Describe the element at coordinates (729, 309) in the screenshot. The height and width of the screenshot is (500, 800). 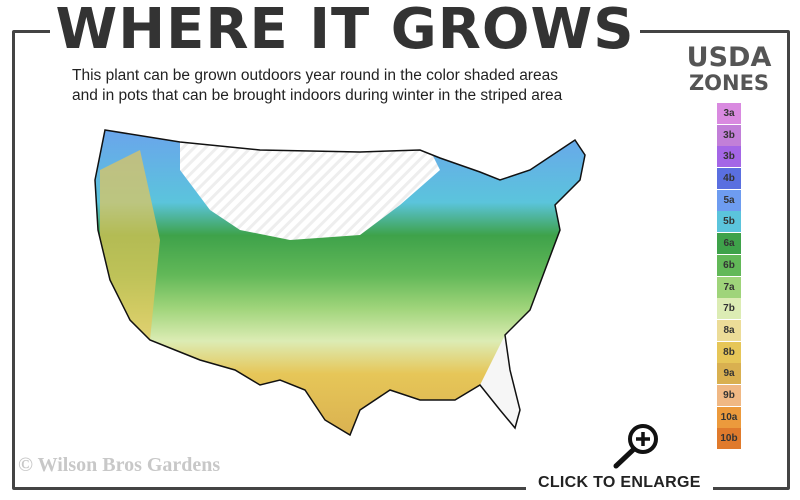
I see `legend-zone-7b: 7b` at that location.